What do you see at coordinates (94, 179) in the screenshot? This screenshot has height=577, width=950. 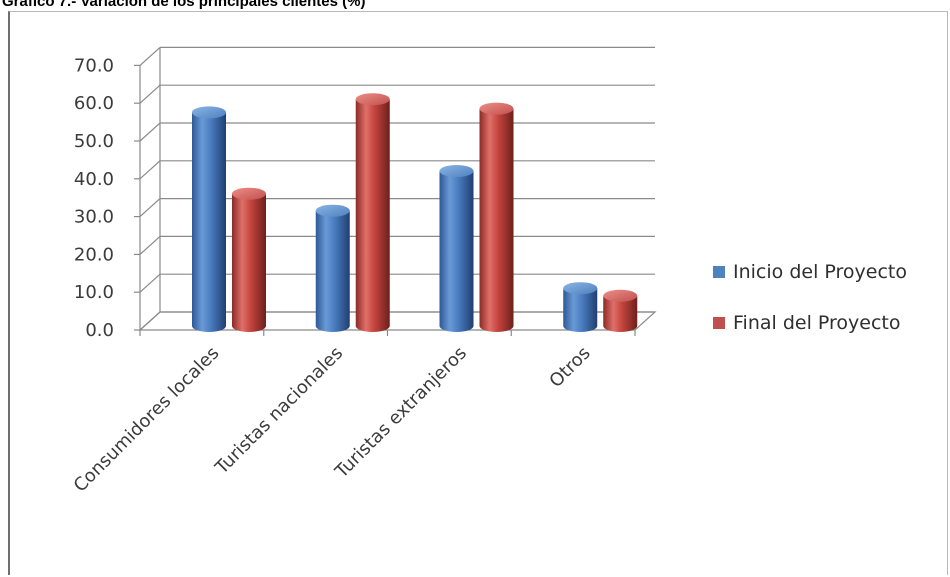 I see `y-tick-label: 40.0` at bounding box center [94, 179].